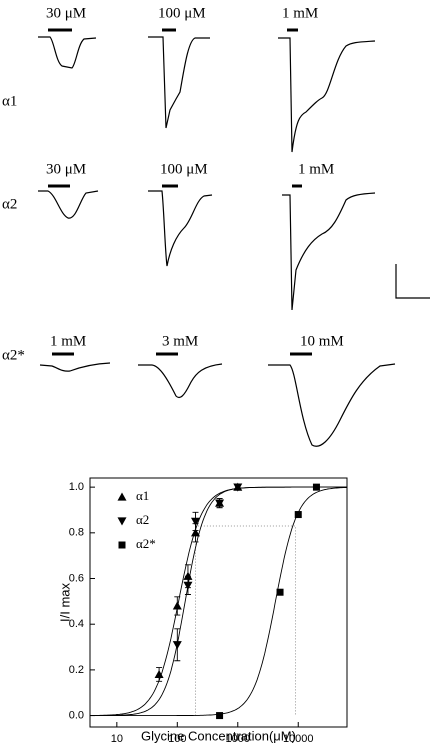 The image size is (432, 746). I want to click on y-tick-label: 0.0, so click(76, 715).